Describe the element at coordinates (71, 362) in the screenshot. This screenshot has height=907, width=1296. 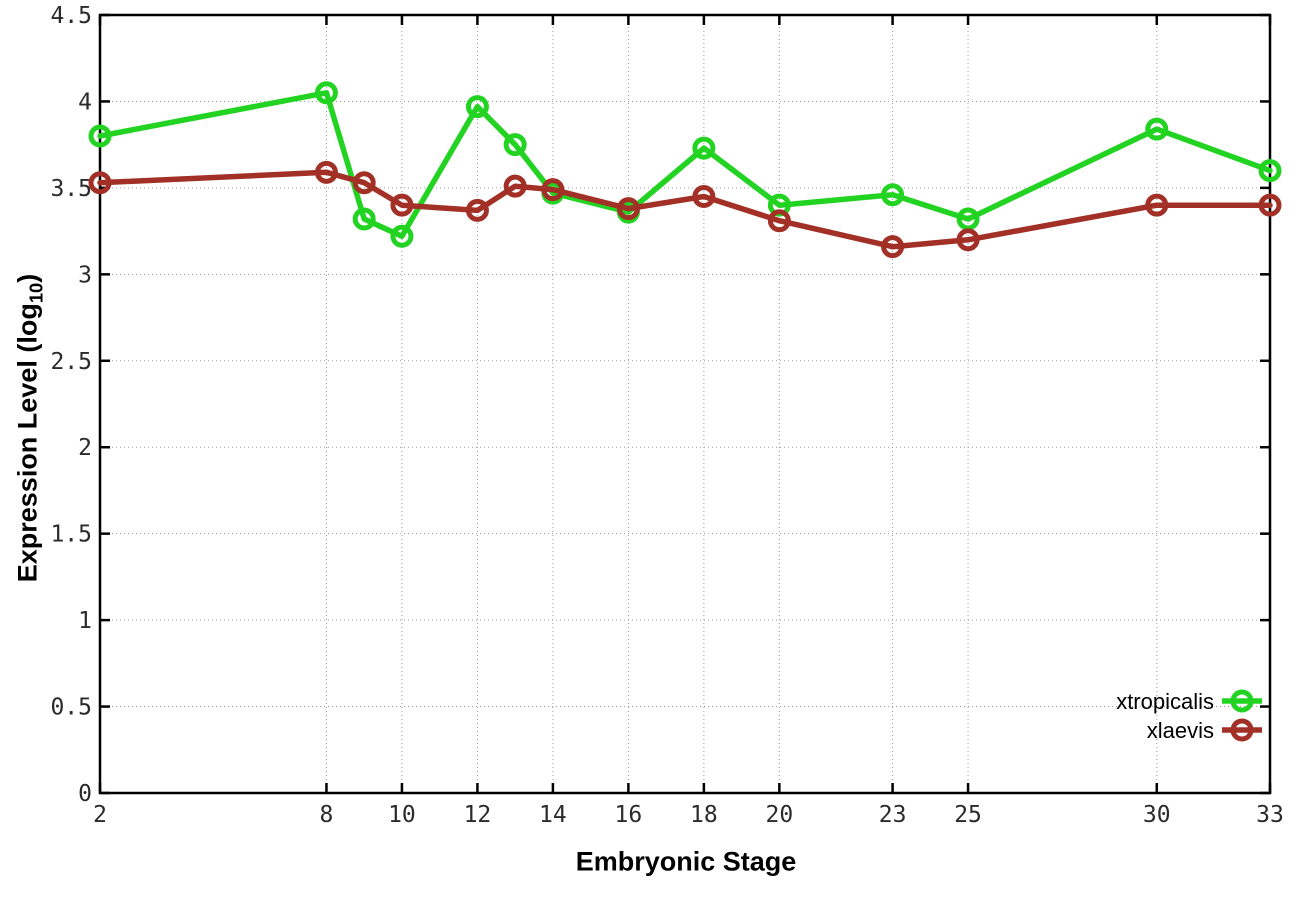
I see `y-tick-label-2.5: 2.5` at that location.